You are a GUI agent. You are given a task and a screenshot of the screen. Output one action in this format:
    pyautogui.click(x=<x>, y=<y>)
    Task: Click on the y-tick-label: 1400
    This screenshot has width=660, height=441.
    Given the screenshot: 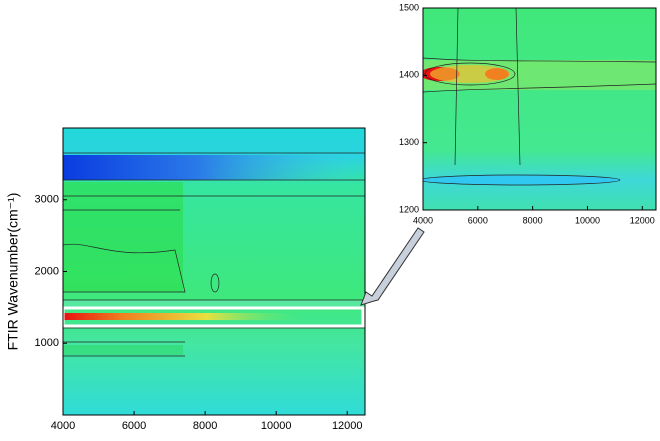 What is the action you would take?
    pyautogui.click(x=409, y=75)
    